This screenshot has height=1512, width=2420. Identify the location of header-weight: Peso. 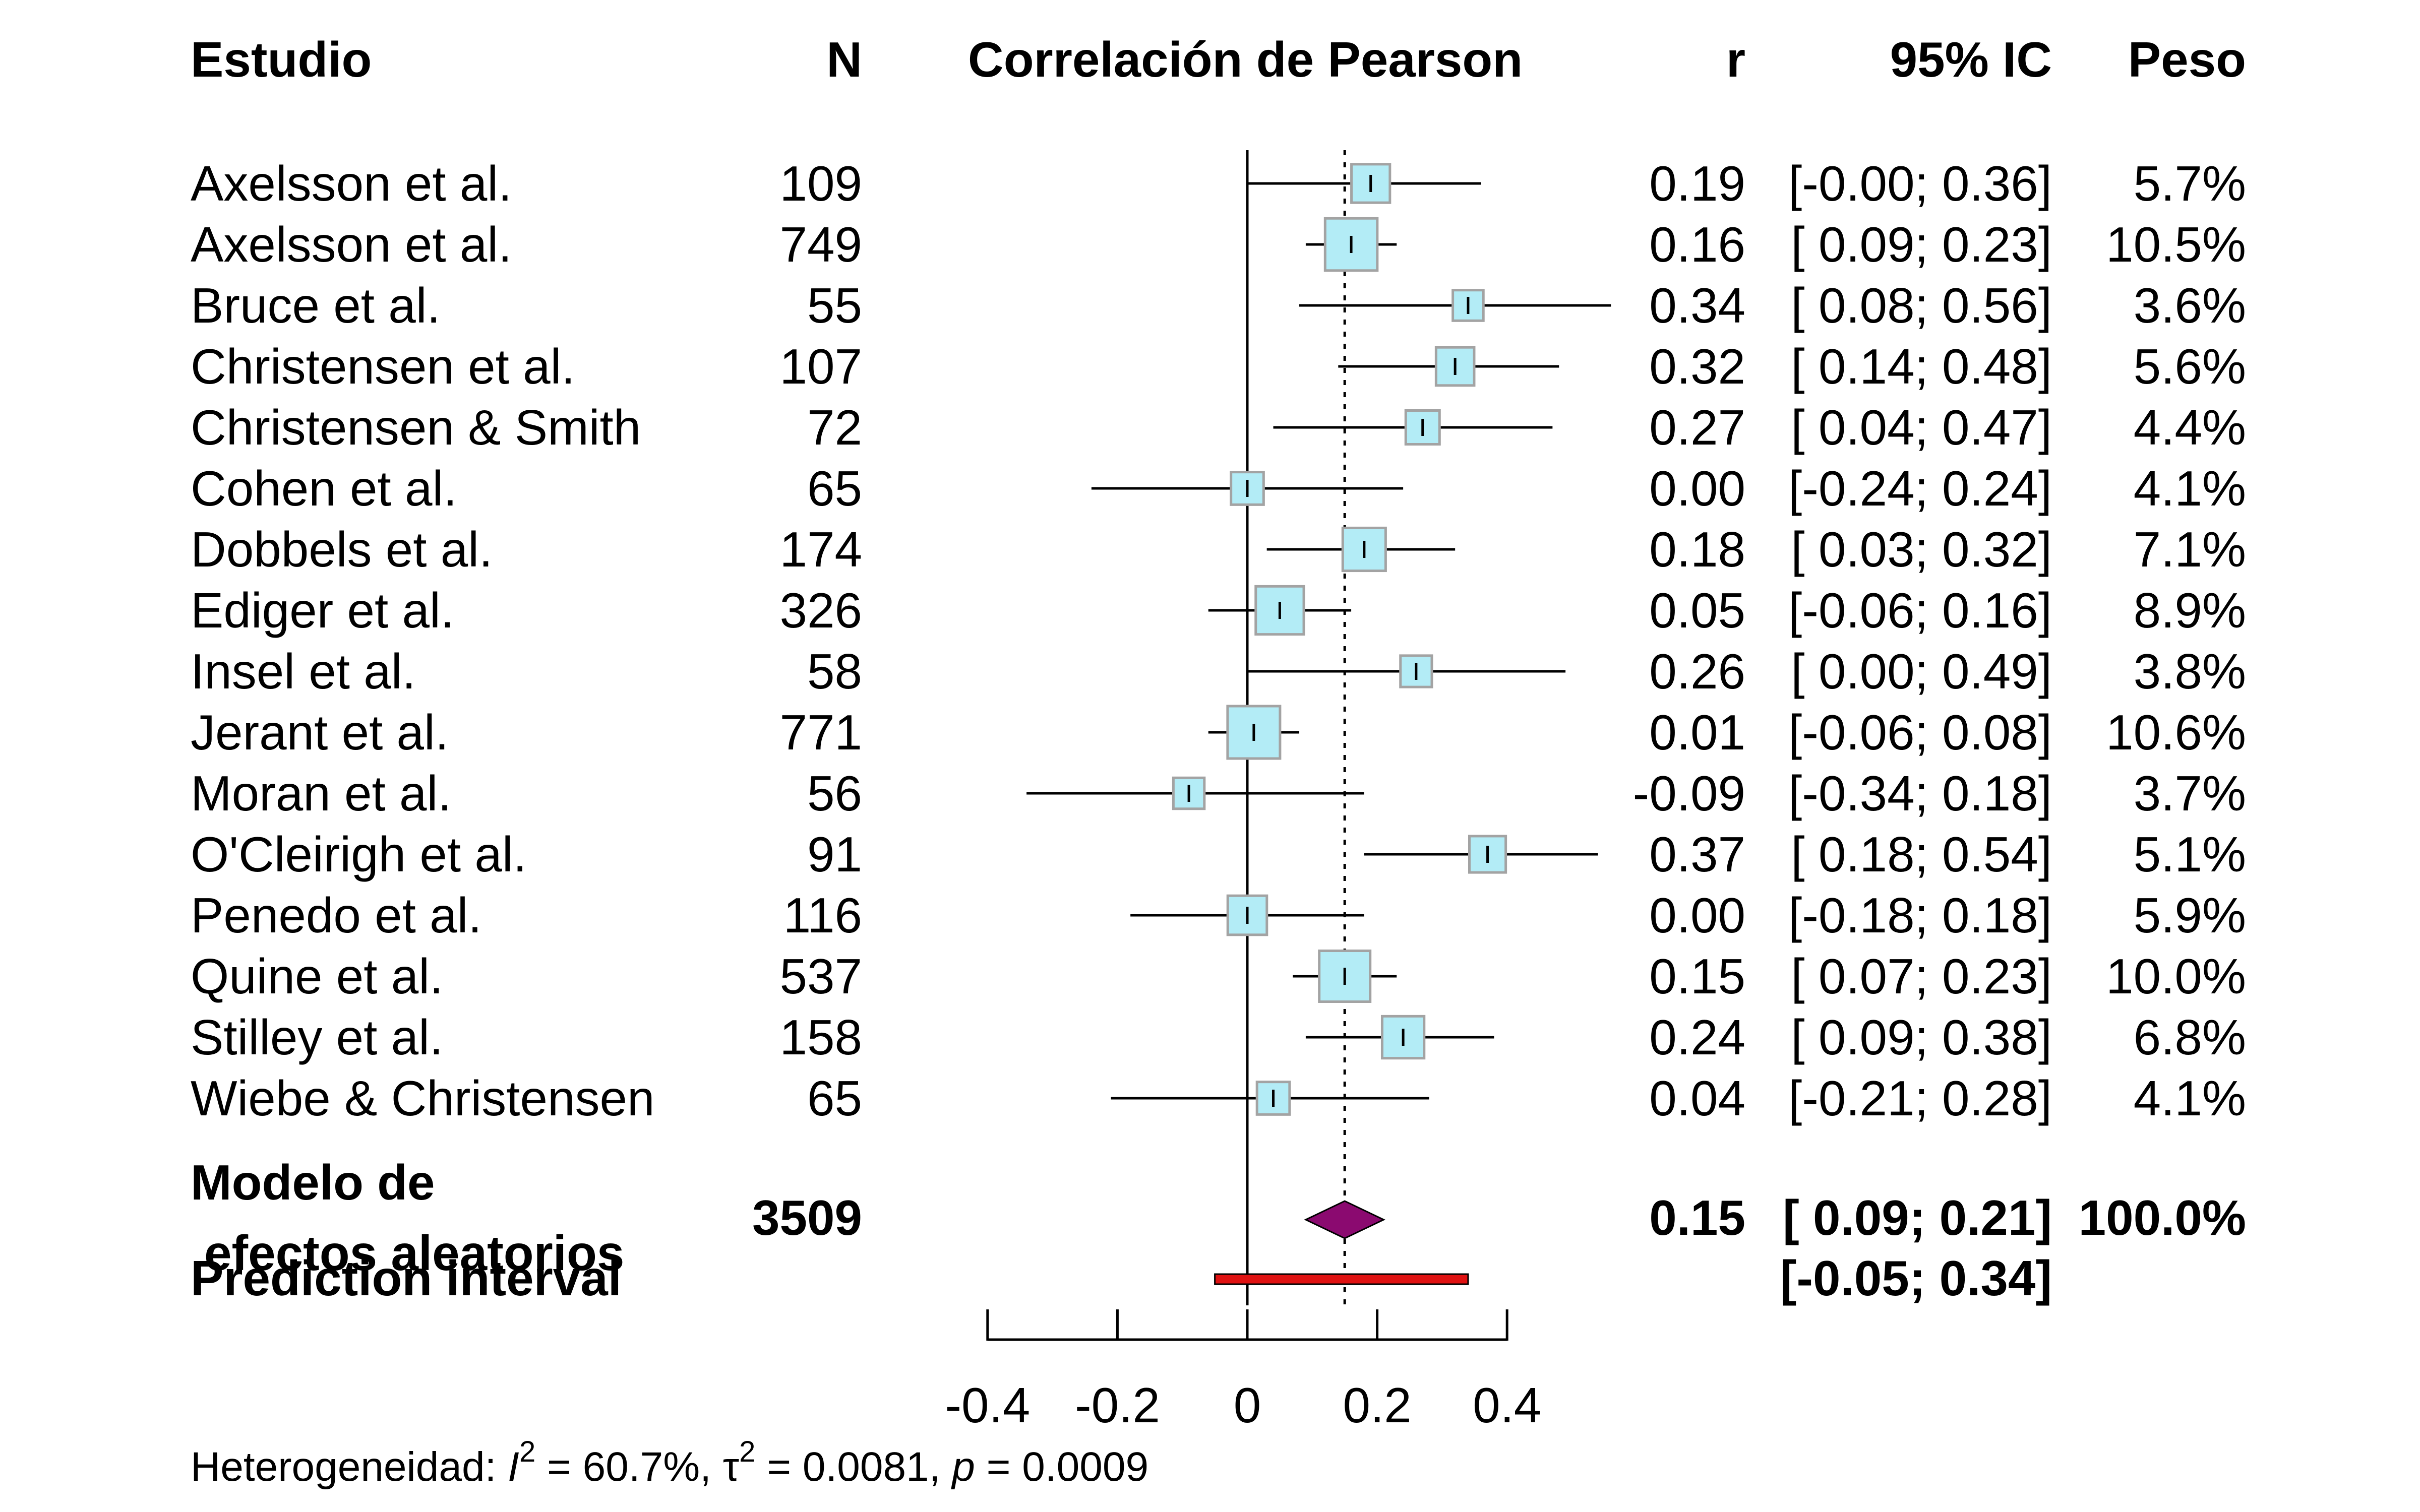
(2187, 59).